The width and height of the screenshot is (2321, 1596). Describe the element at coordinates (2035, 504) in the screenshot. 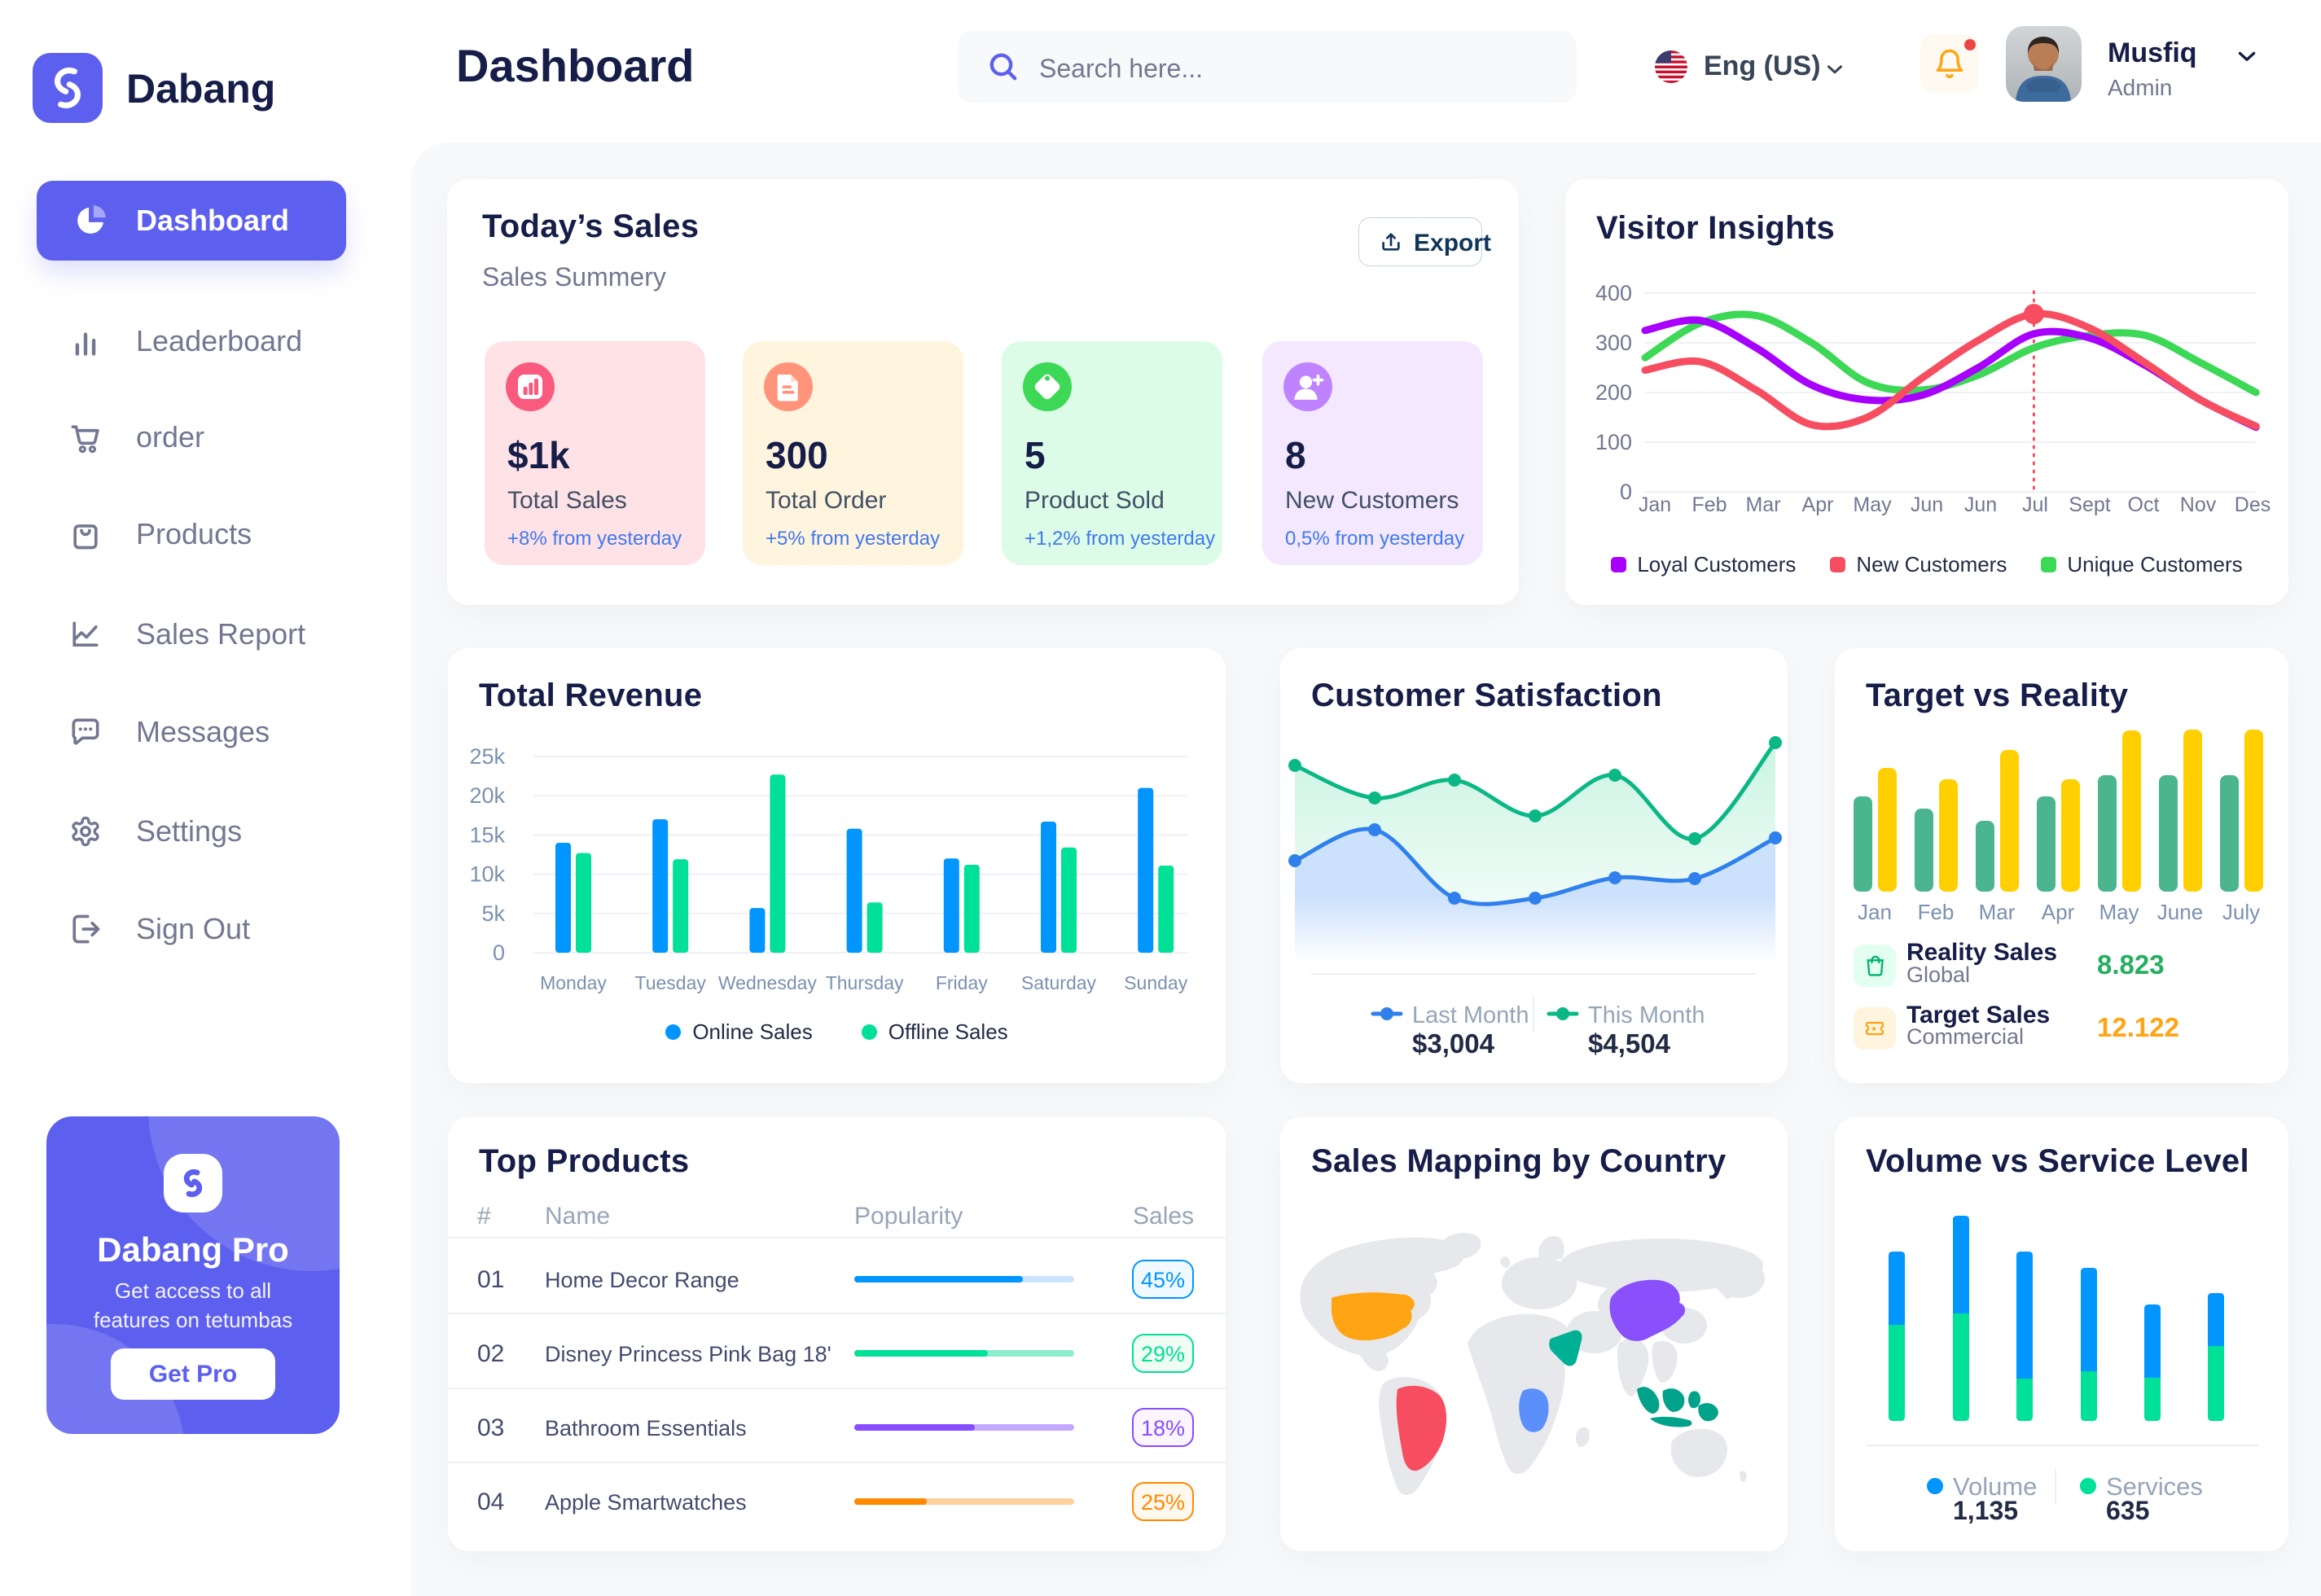

I see `svg-text: Jul` at that location.